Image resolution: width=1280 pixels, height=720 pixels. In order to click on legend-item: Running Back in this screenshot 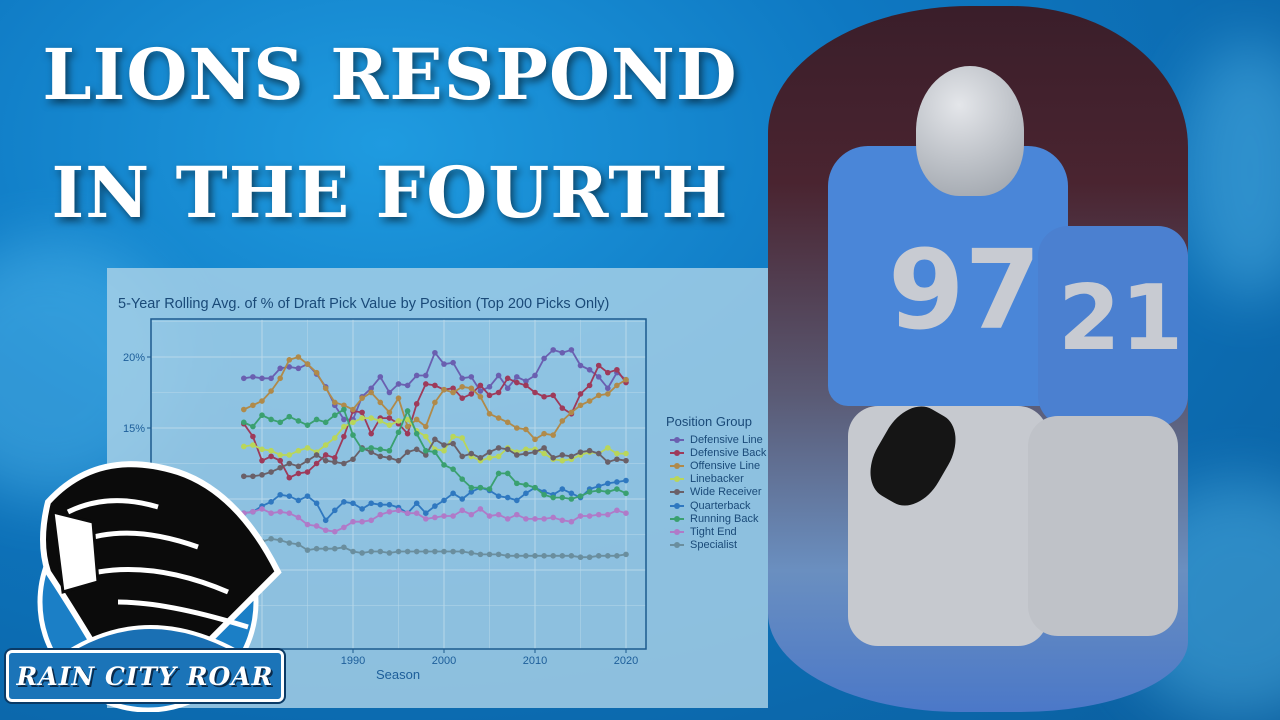, I will do `click(716, 518)`.